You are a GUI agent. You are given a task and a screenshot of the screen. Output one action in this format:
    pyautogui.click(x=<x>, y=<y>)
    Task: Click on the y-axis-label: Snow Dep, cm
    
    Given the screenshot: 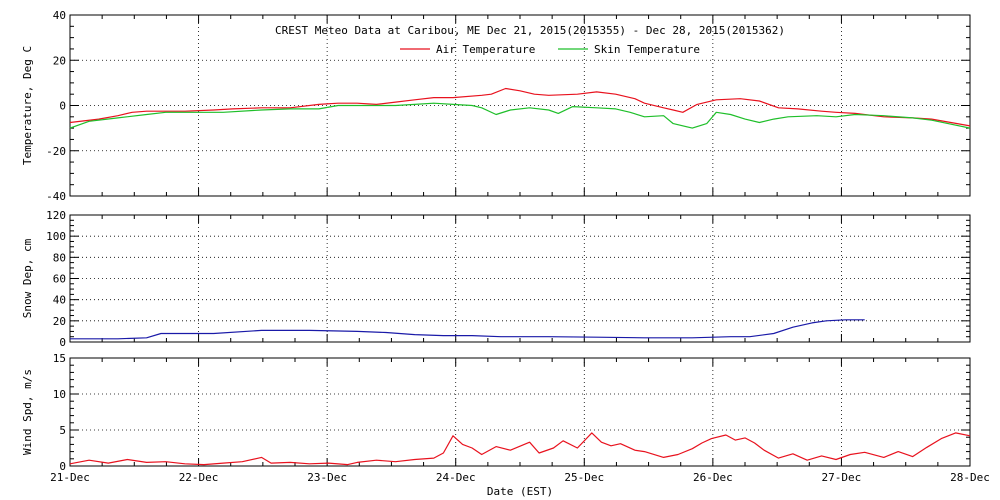 What is the action you would take?
    pyautogui.click(x=27, y=278)
    